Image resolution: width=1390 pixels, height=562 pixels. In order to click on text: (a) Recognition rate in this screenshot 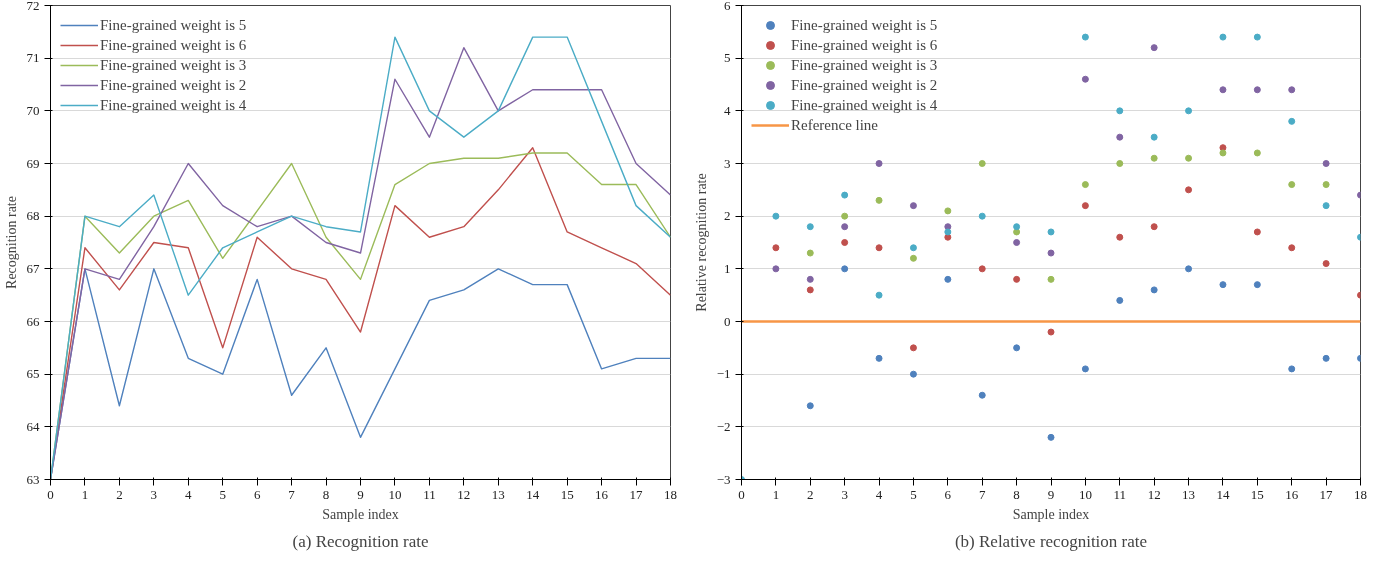, I will do `click(360, 541)`.